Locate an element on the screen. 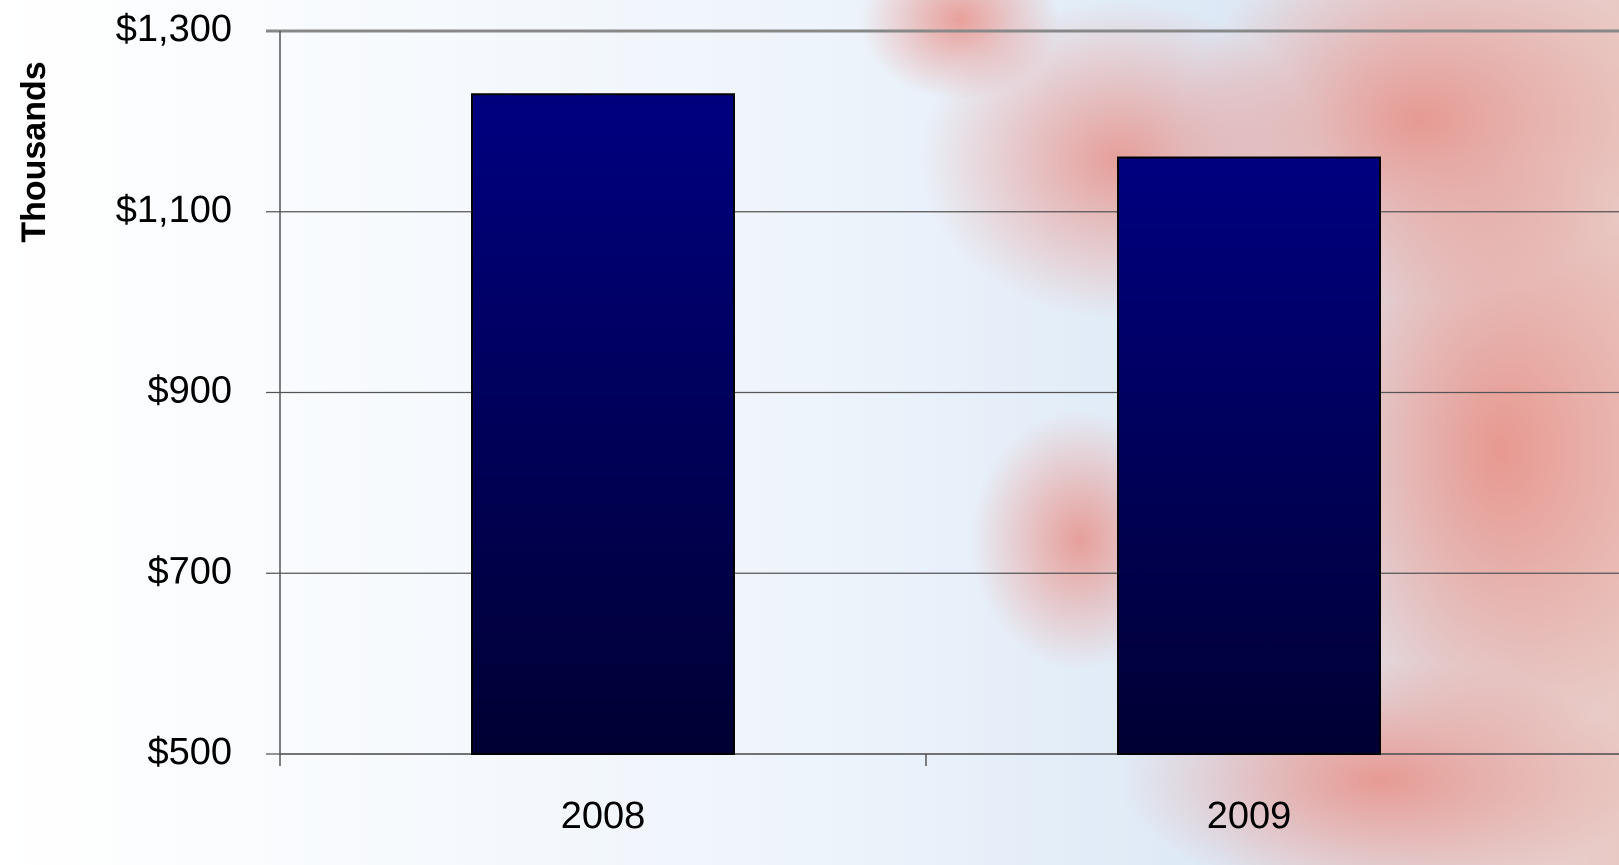  y-axis-label: Thousands is located at coordinates (34, 151).